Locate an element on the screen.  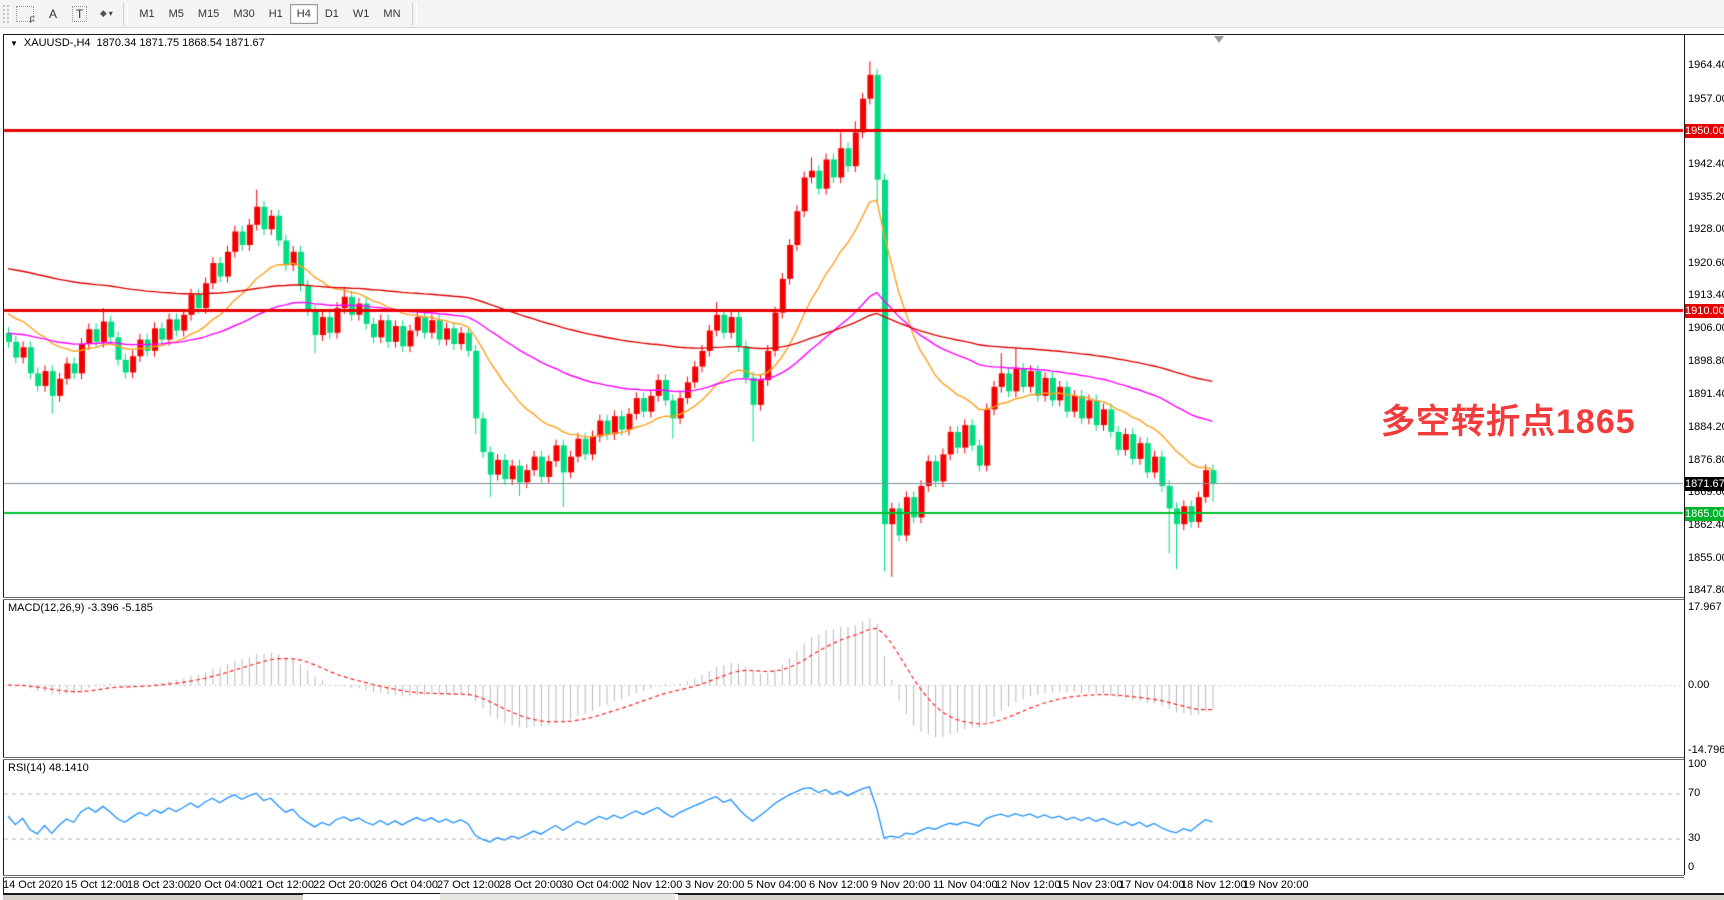
chart-dropdown-icon: ▼ is located at coordinates (14, 43).